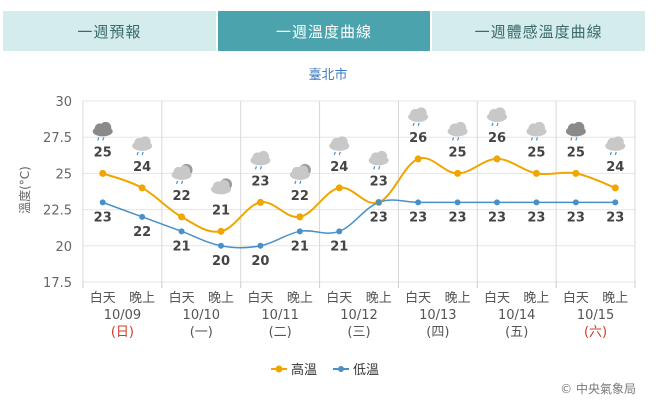 This screenshot has width=656, height=404. Describe the element at coordinates (516, 315) in the screenshot. I see `day-date-label: 10/14` at that location.